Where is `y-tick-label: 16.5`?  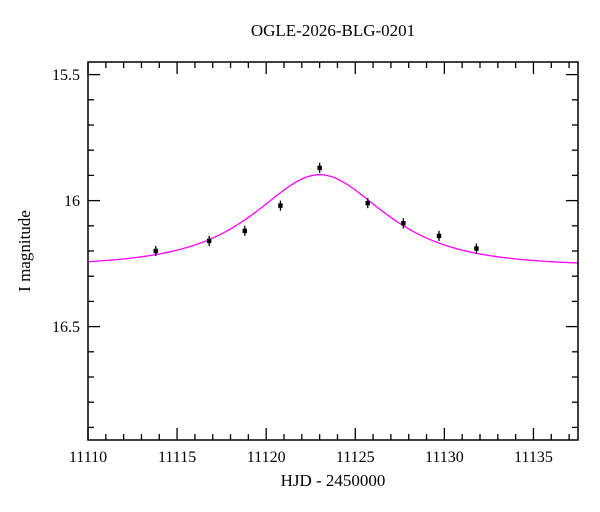 y-tick-label: 16.5 is located at coordinates (66, 327).